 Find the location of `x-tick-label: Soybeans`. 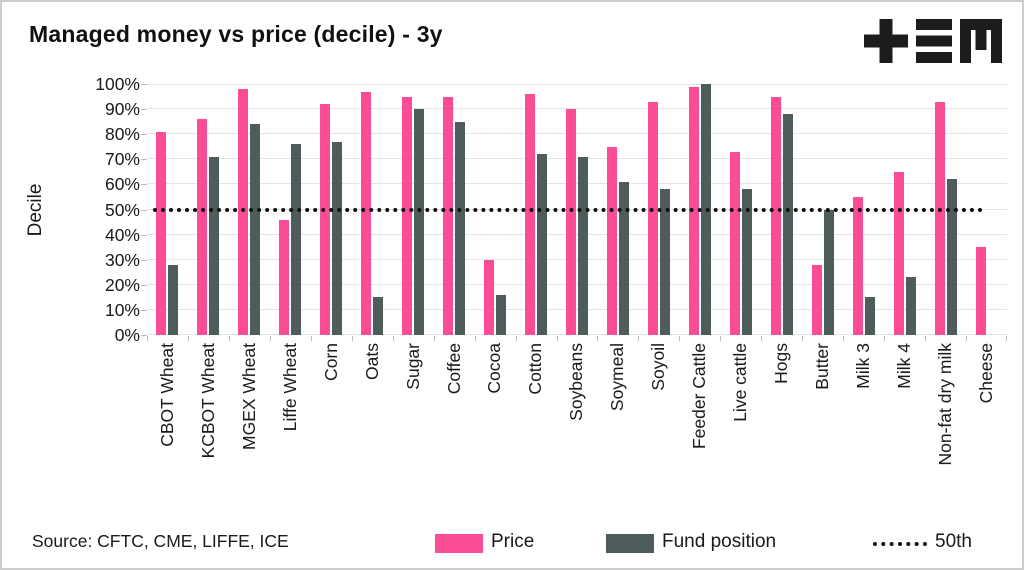

x-tick-label: Soybeans is located at coordinates (576, 382).